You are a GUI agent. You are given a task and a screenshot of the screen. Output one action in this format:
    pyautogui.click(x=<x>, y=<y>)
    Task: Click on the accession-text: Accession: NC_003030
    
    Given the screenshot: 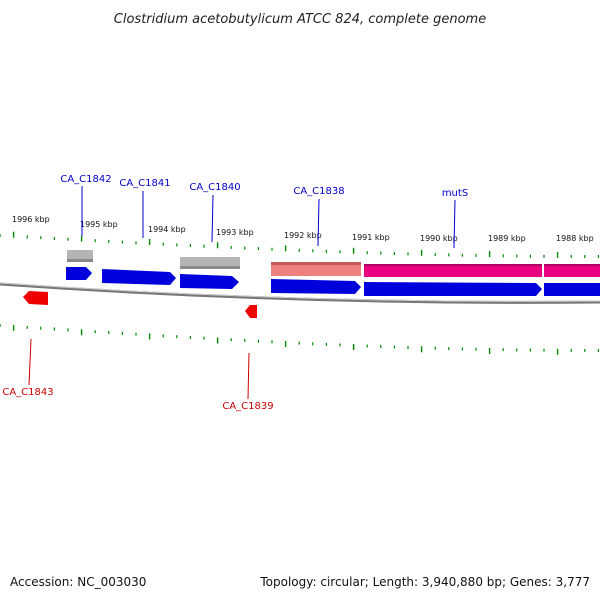 What is the action you would take?
    pyautogui.click(x=78, y=582)
    